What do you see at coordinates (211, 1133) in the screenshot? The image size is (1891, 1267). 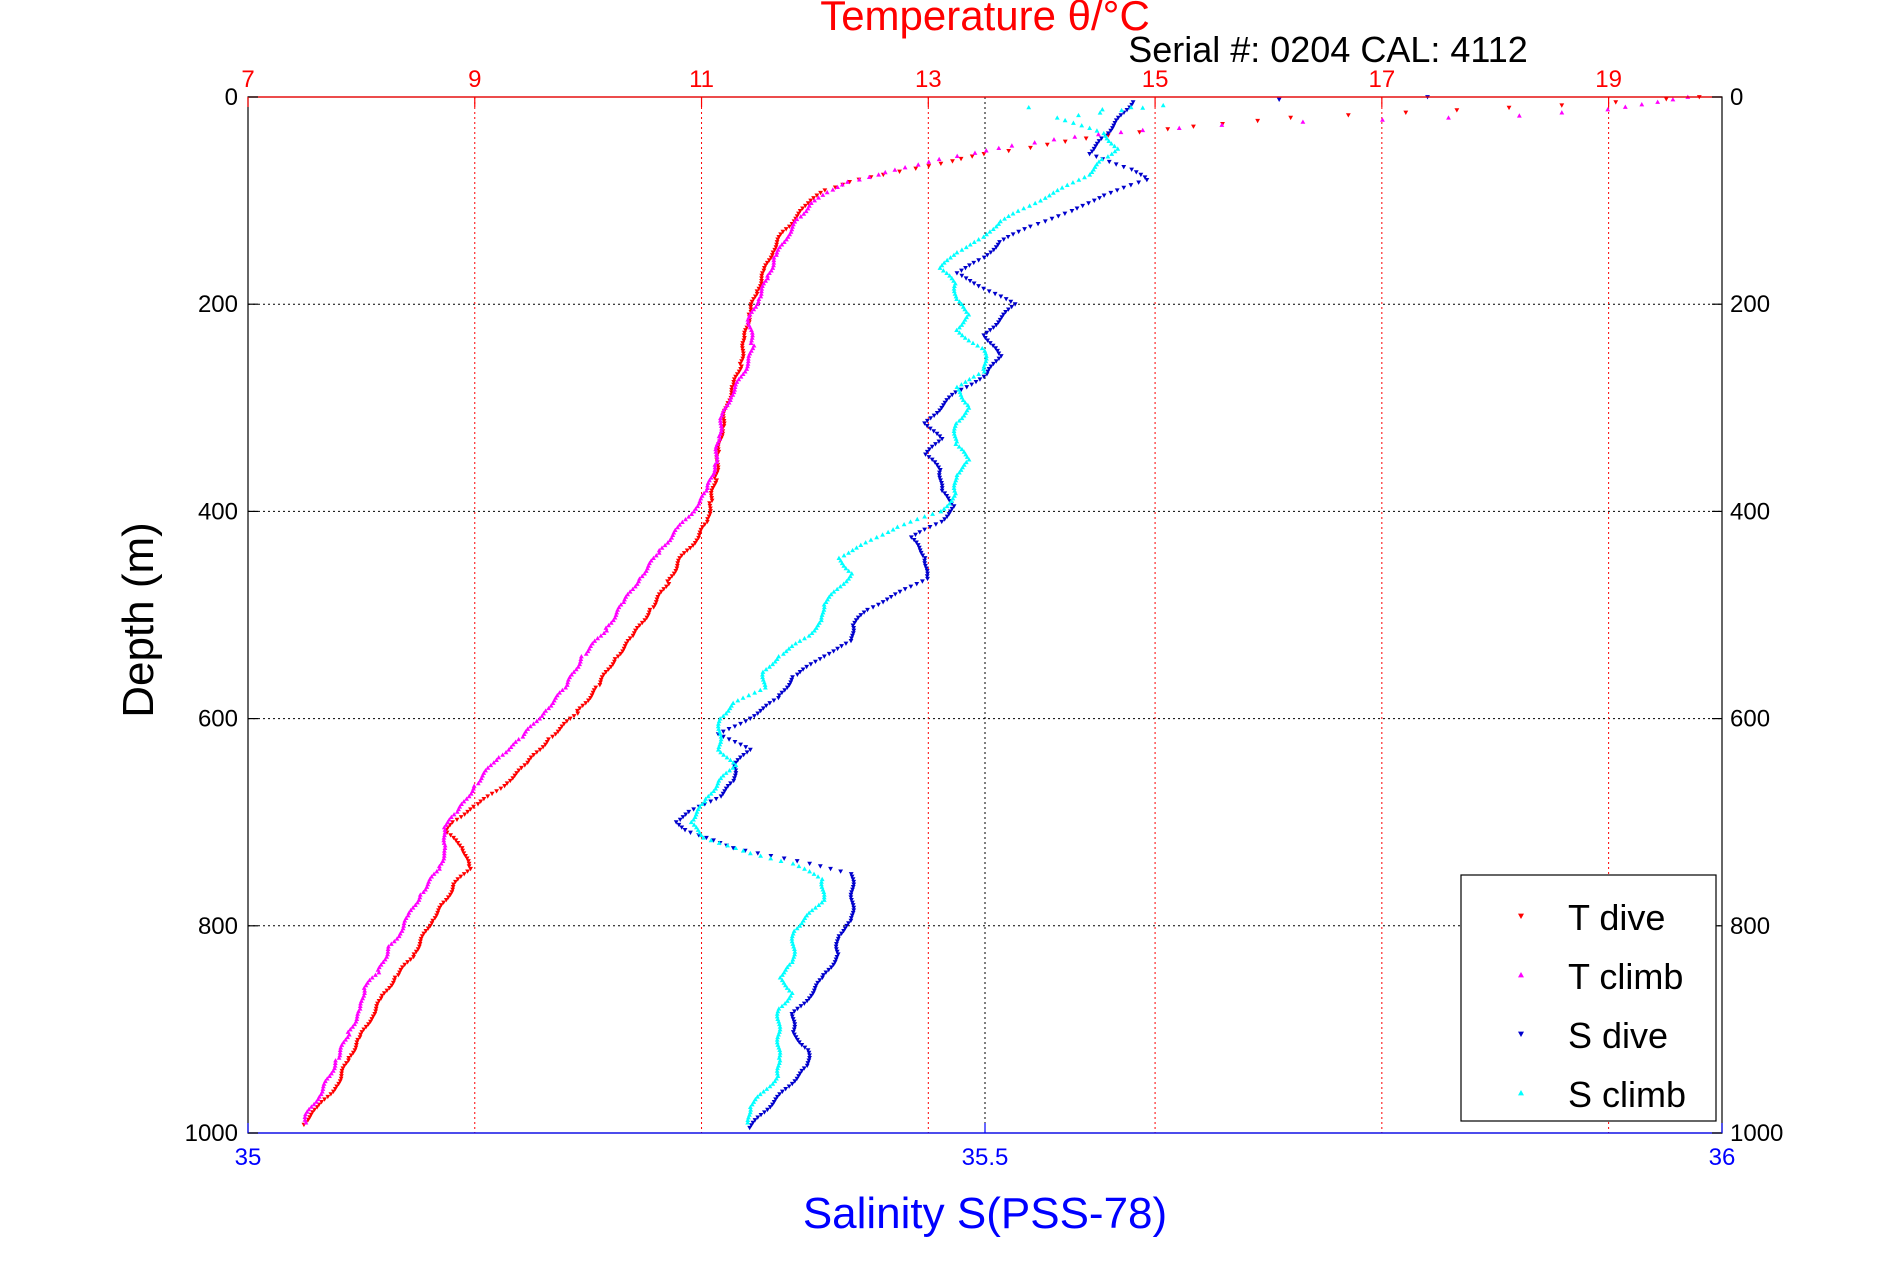 I see `y-tick-label: 1000` at bounding box center [211, 1133].